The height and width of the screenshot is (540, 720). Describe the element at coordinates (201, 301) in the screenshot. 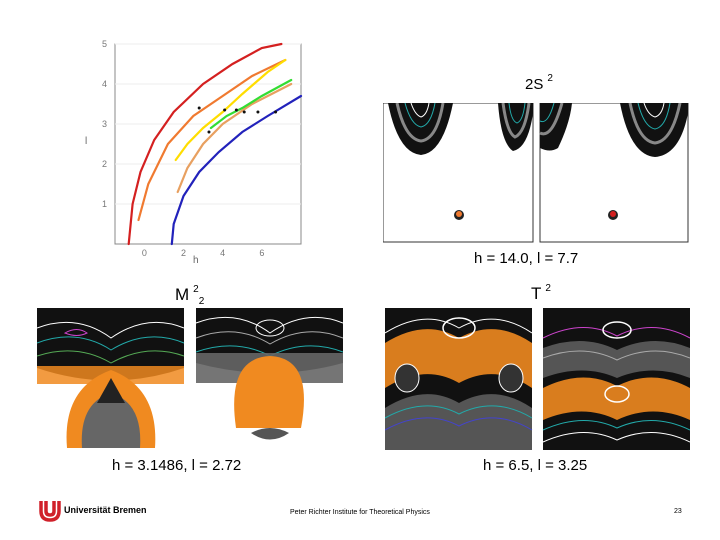

I see `panel-label-sub: 2` at that location.